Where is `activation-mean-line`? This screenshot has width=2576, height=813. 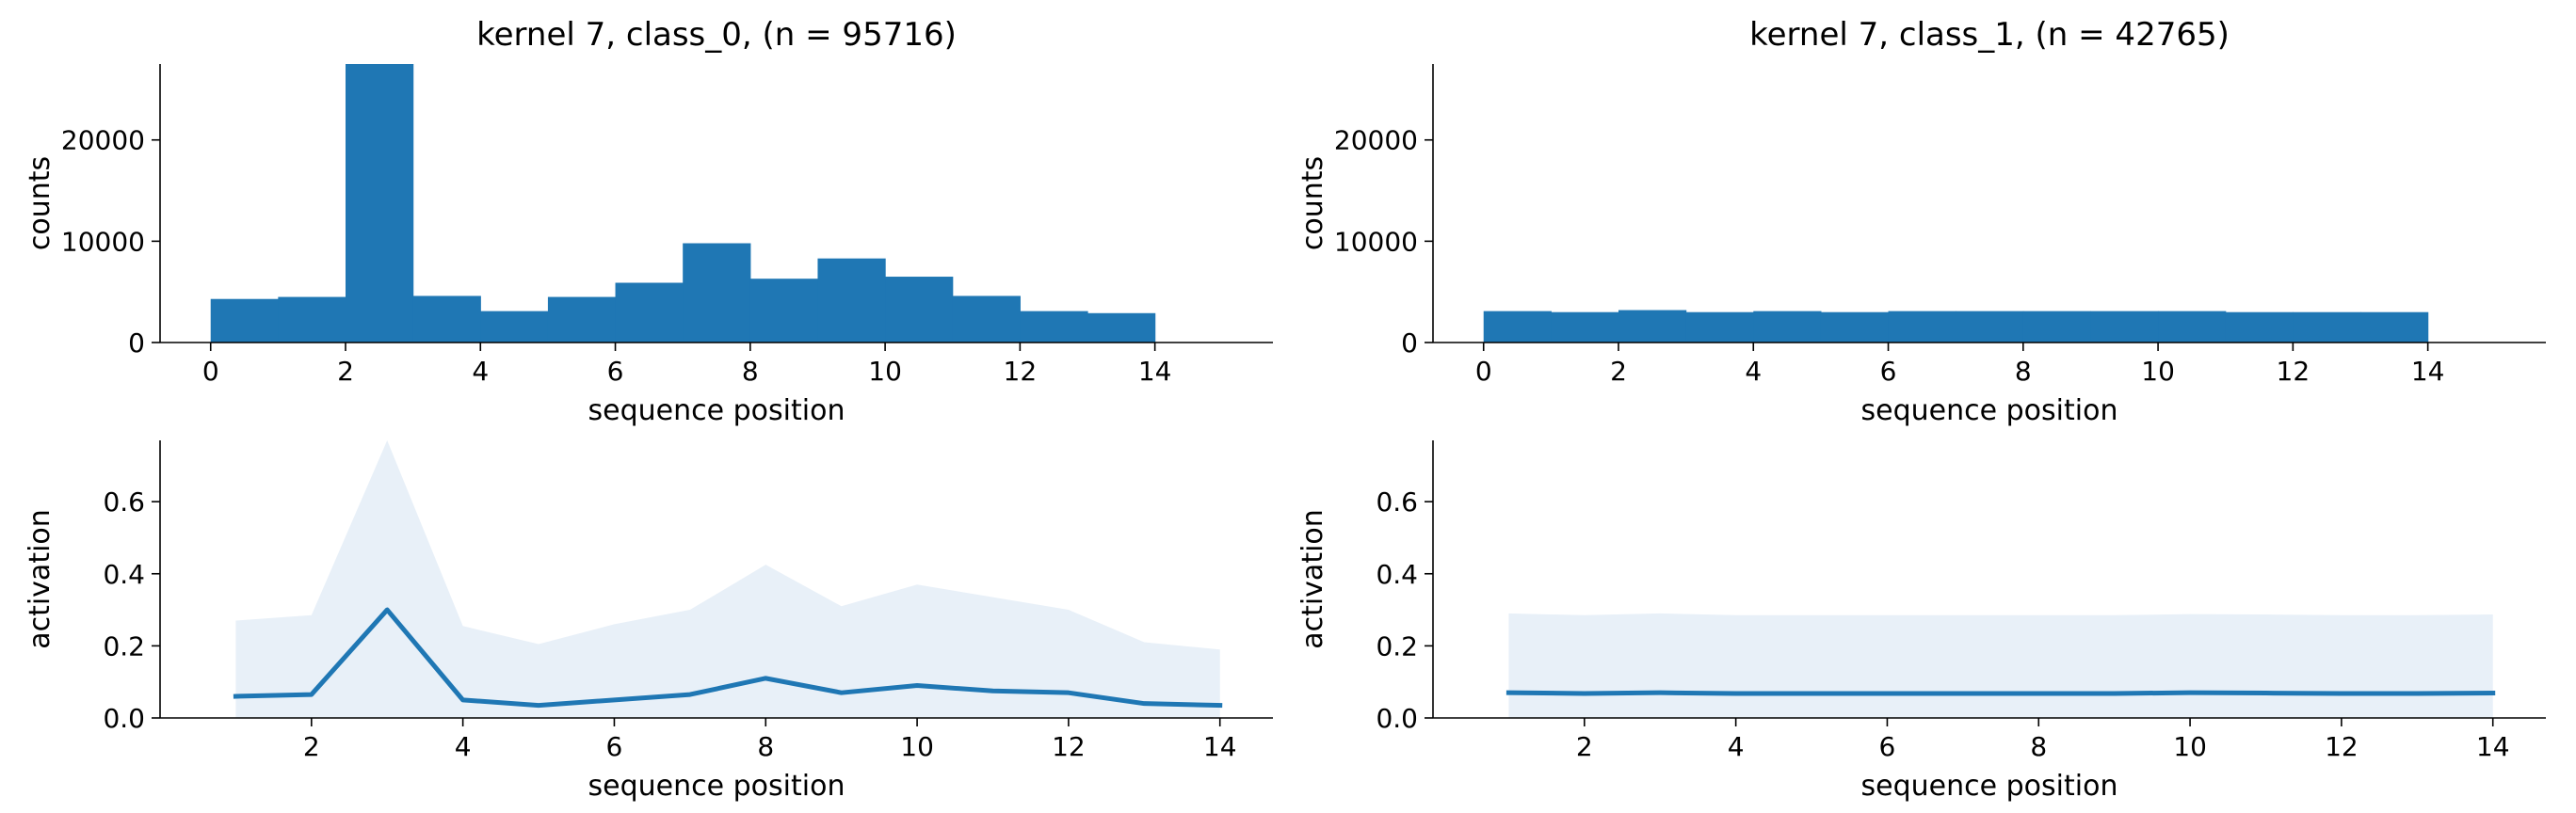 activation-mean-line is located at coordinates (728, 658).